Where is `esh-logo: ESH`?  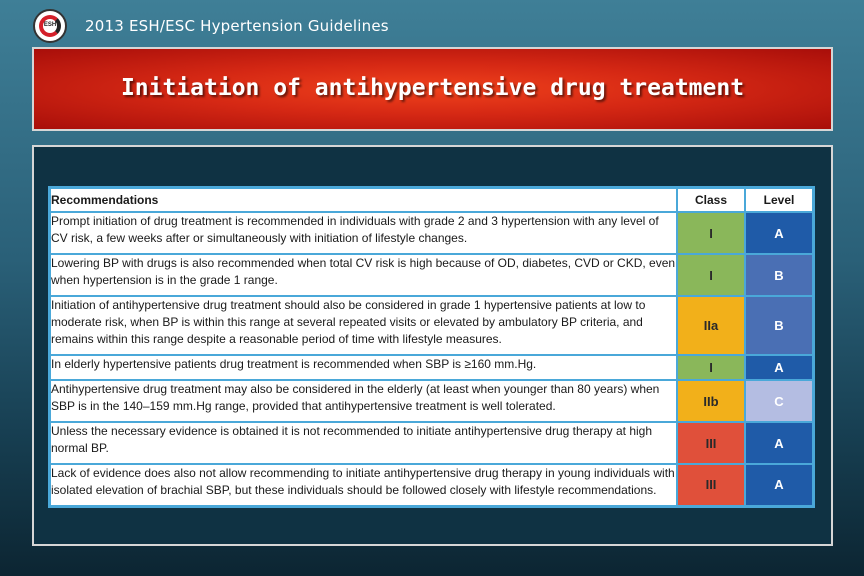
esh-logo: ESH is located at coordinates (50, 26).